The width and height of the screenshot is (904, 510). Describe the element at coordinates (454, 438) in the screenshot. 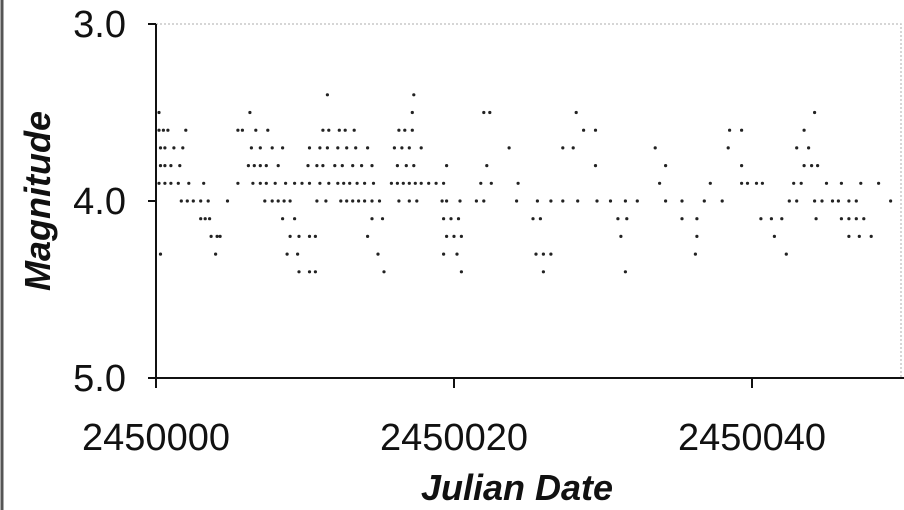

I see `x-tick-label: 2450020` at that location.